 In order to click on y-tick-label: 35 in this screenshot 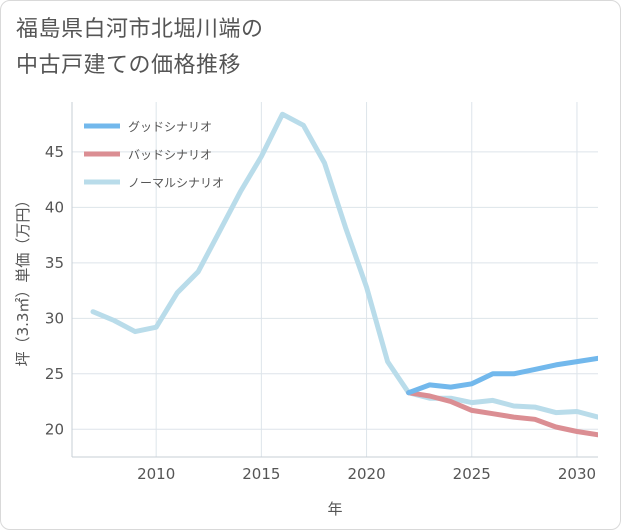, I will do `click(54, 263)`.